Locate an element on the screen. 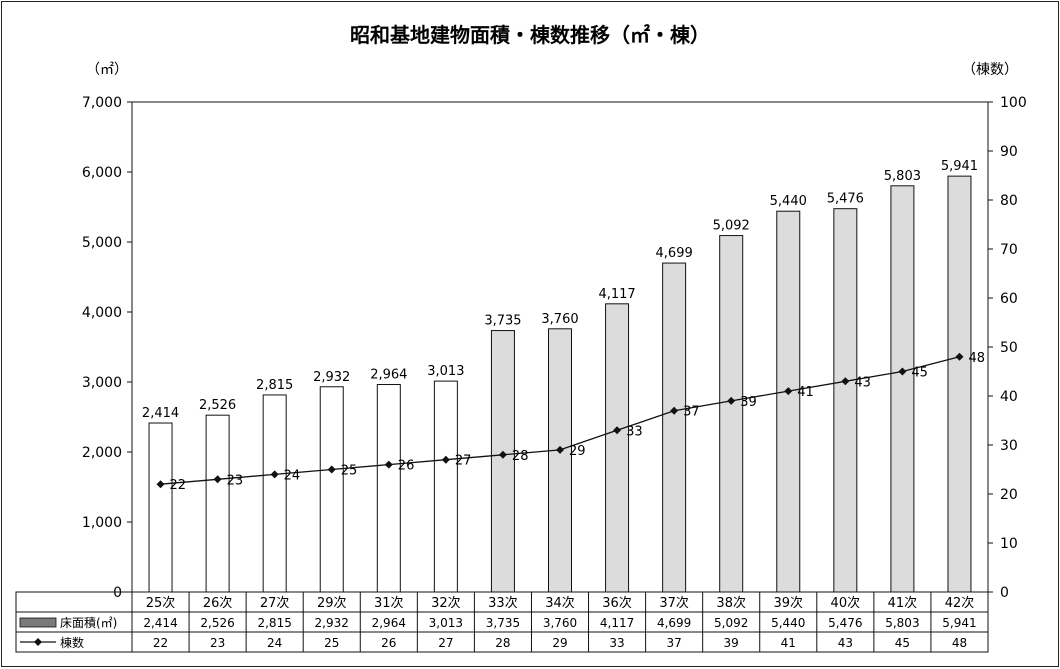  bar-value-label: 2,414 is located at coordinates (160, 413).